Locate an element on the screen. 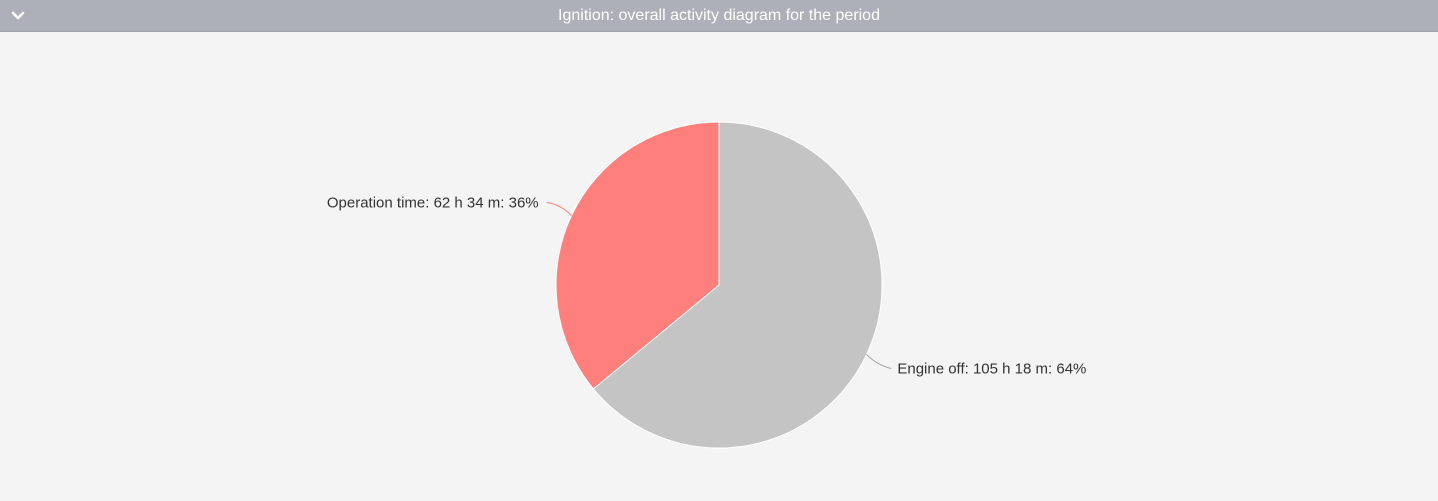 Image resolution: width=1438 pixels, height=501 pixels. data-label-operation-time: Operation time: 62 h 34 m: 36% is located at coordinates (433, 202).